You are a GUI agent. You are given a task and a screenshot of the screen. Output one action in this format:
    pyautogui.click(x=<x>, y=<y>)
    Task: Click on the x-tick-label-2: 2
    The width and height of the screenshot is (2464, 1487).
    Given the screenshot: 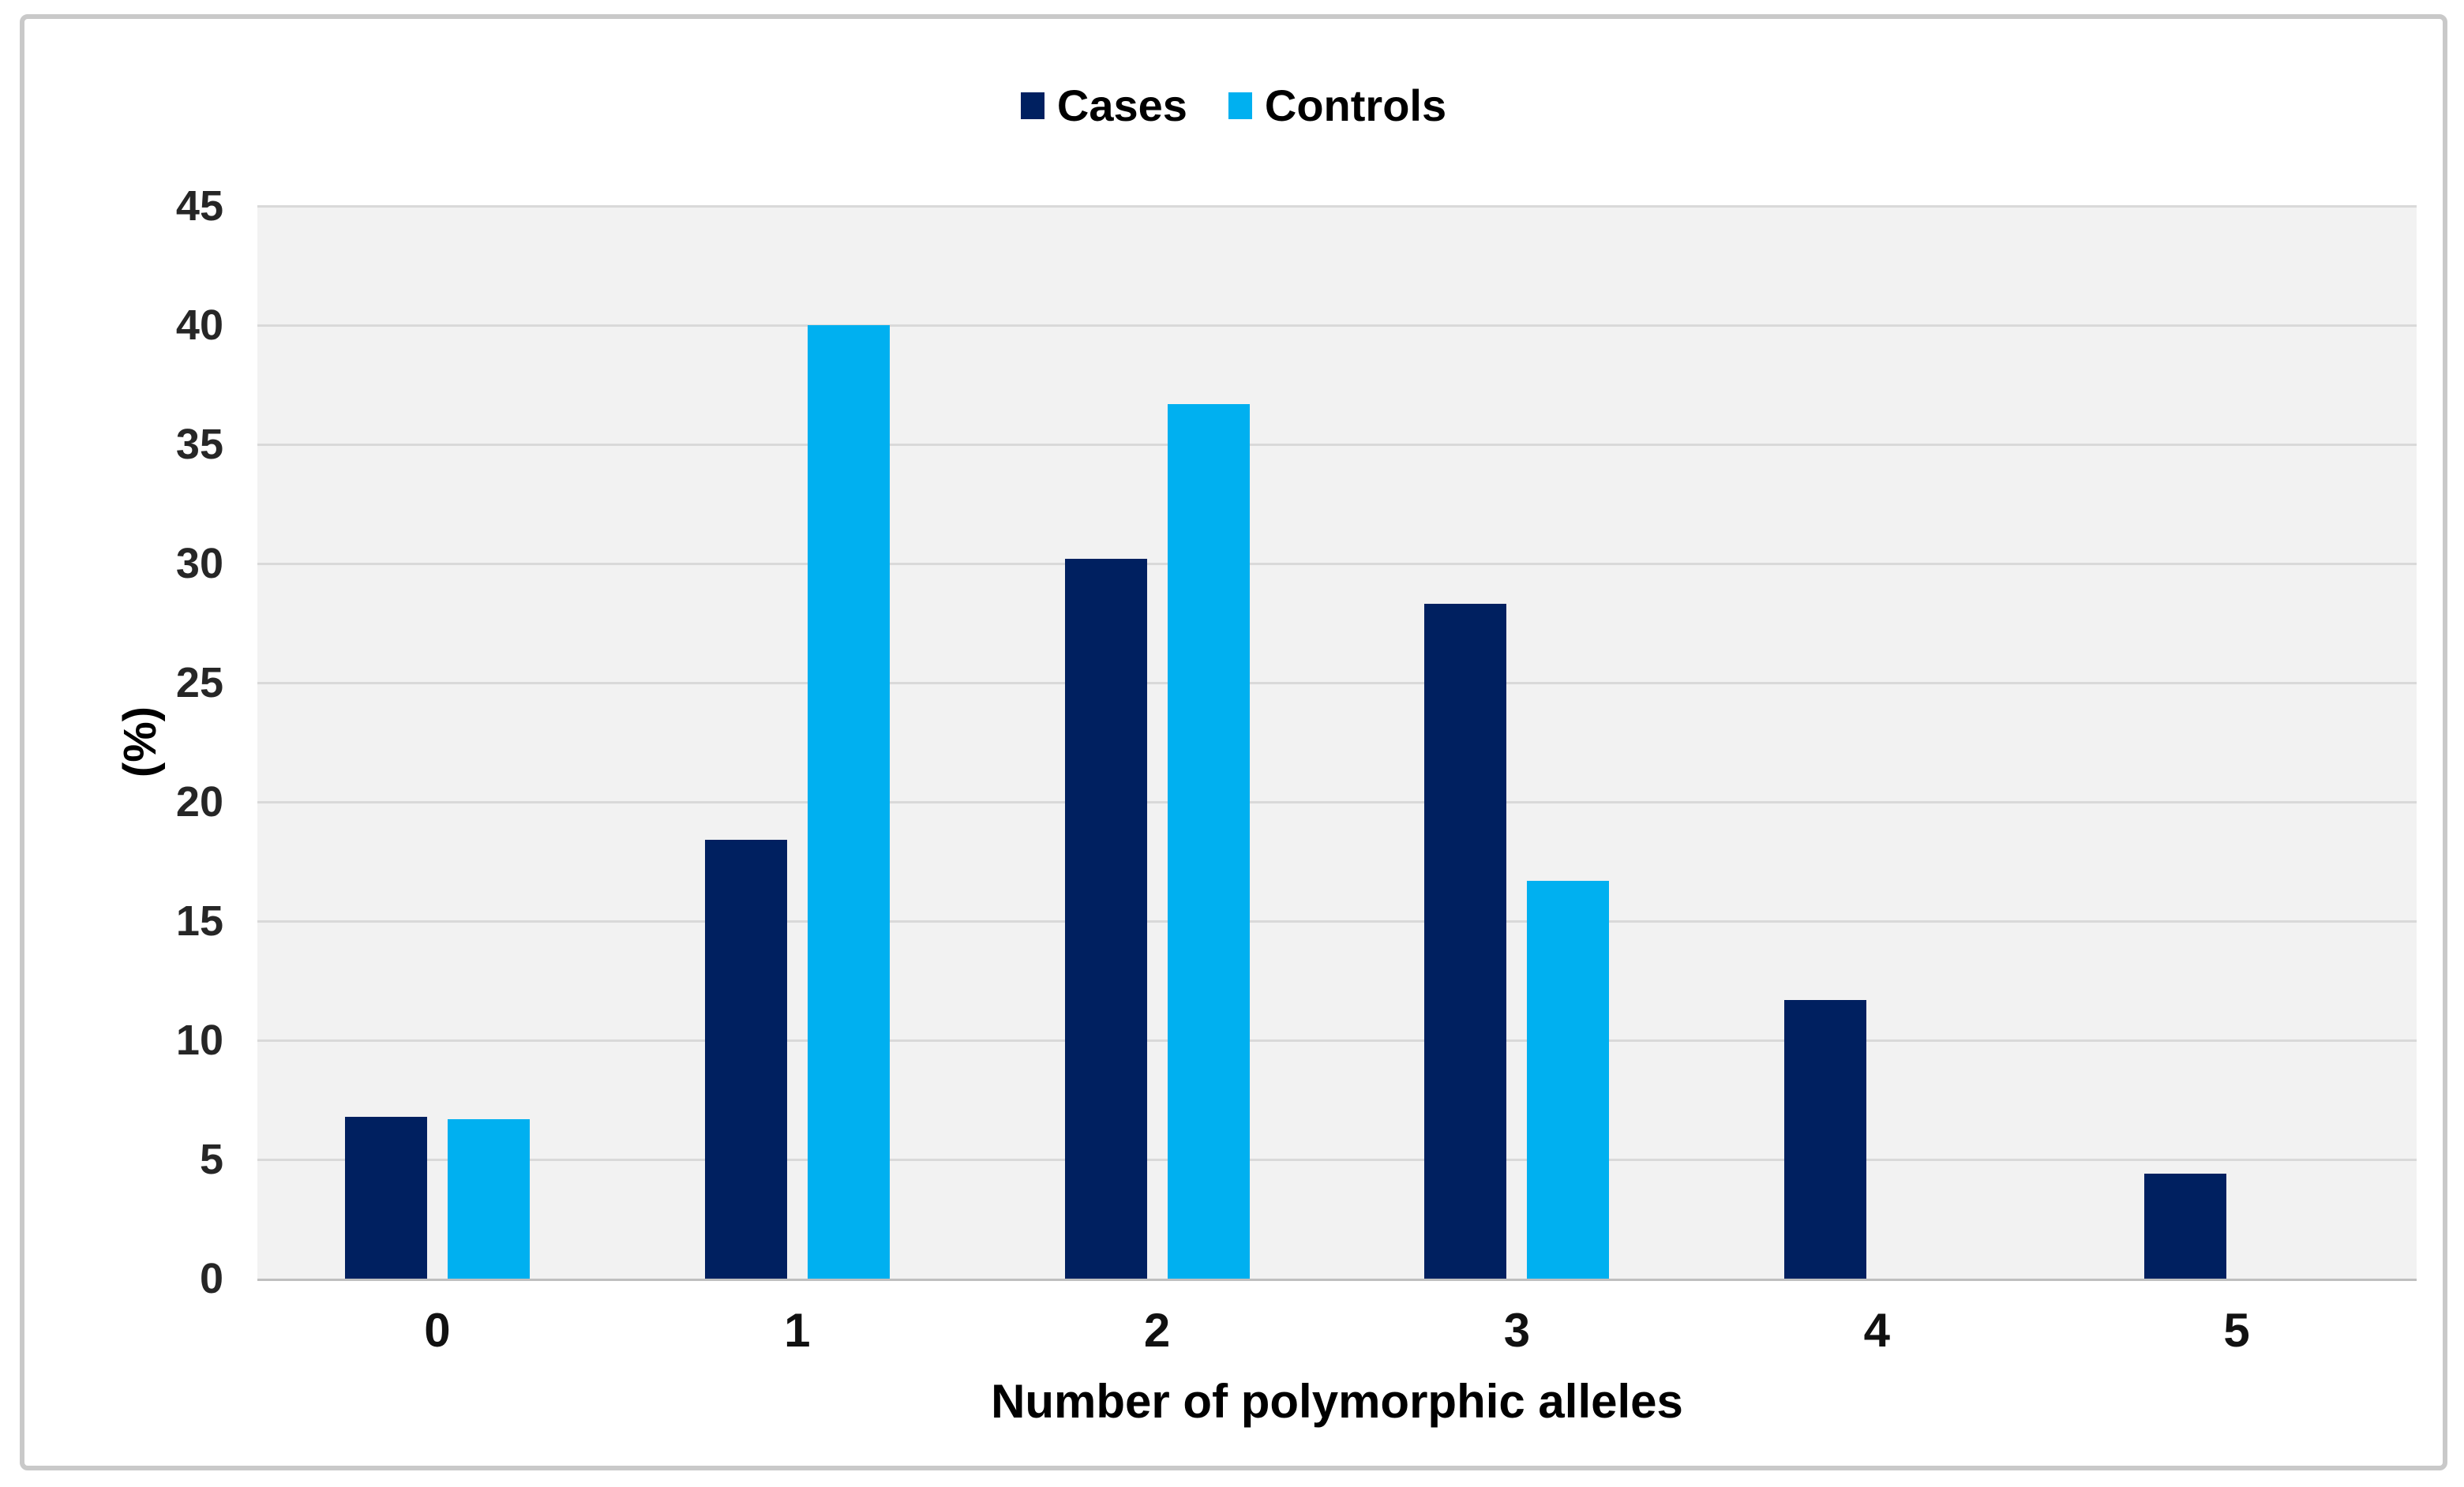 What is the action you would take?
    pyautogui.click(x=1157, y=1330)
    